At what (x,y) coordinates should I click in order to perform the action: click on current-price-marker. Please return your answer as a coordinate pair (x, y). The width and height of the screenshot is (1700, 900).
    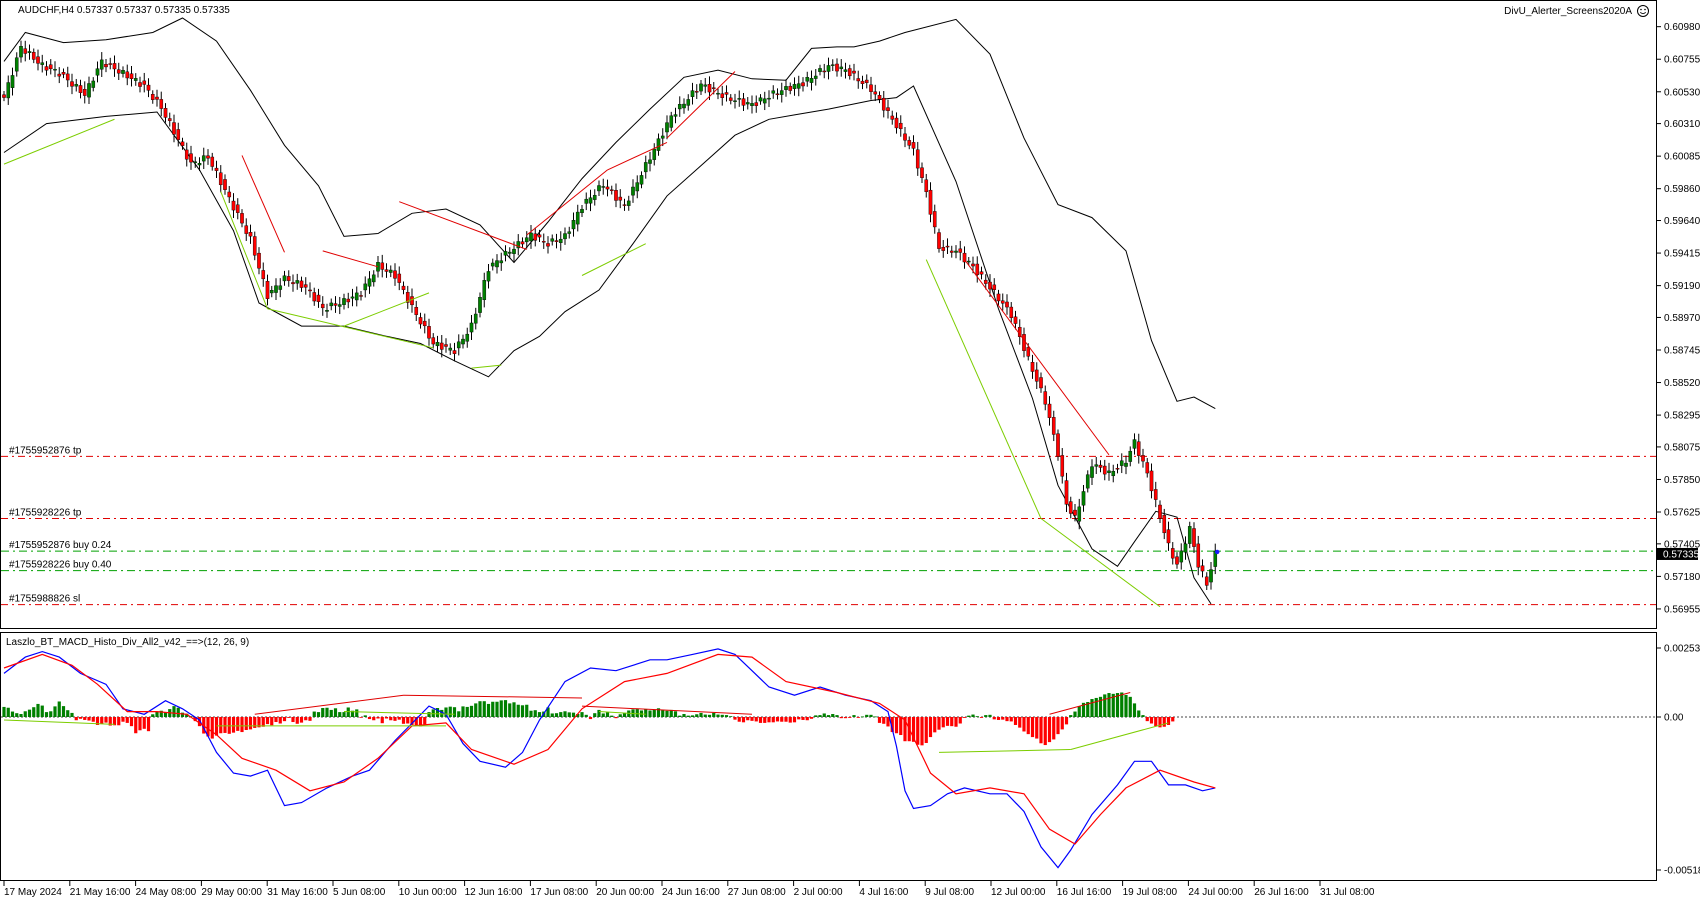
    Looking at the image, I should click on (1677, 553).